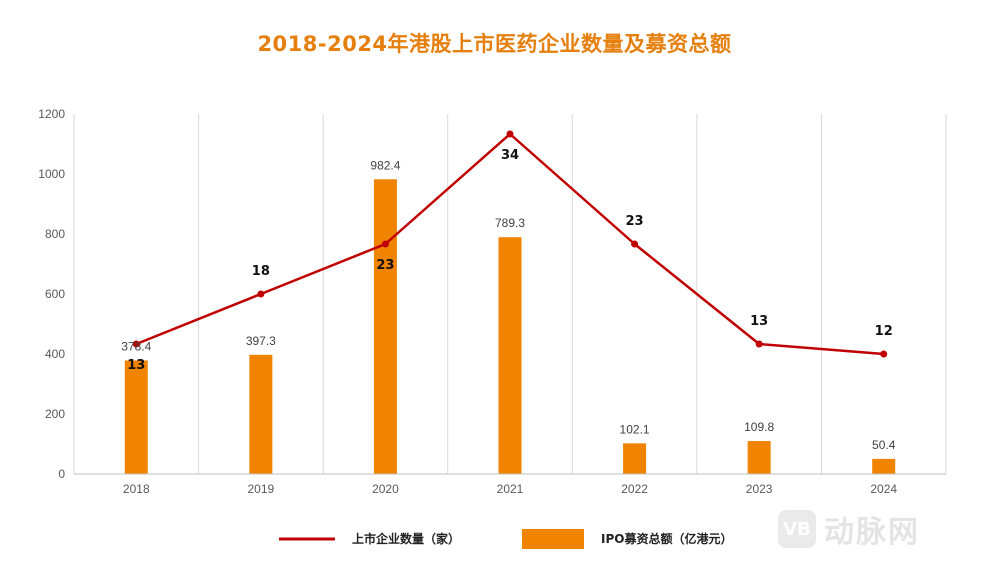 This screenshot has height=567, width=989. I want to click on bar-value-label: 109.8, so click(759, 427).